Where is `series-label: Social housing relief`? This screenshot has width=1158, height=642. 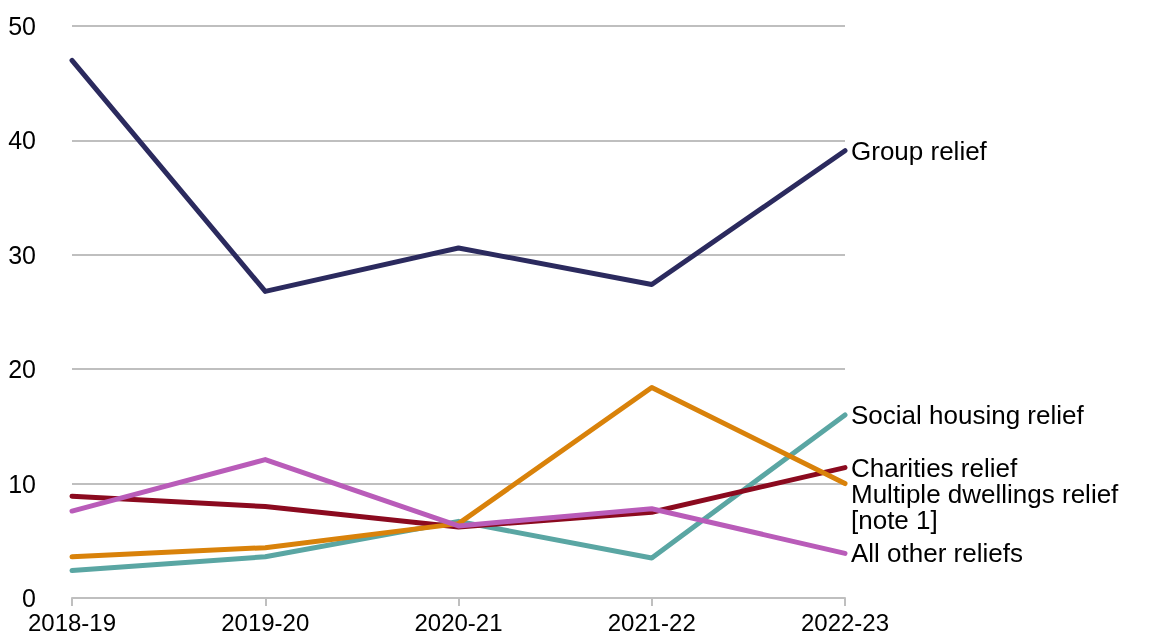 series-label: Social housing relief is located at coordinates (968, 414).